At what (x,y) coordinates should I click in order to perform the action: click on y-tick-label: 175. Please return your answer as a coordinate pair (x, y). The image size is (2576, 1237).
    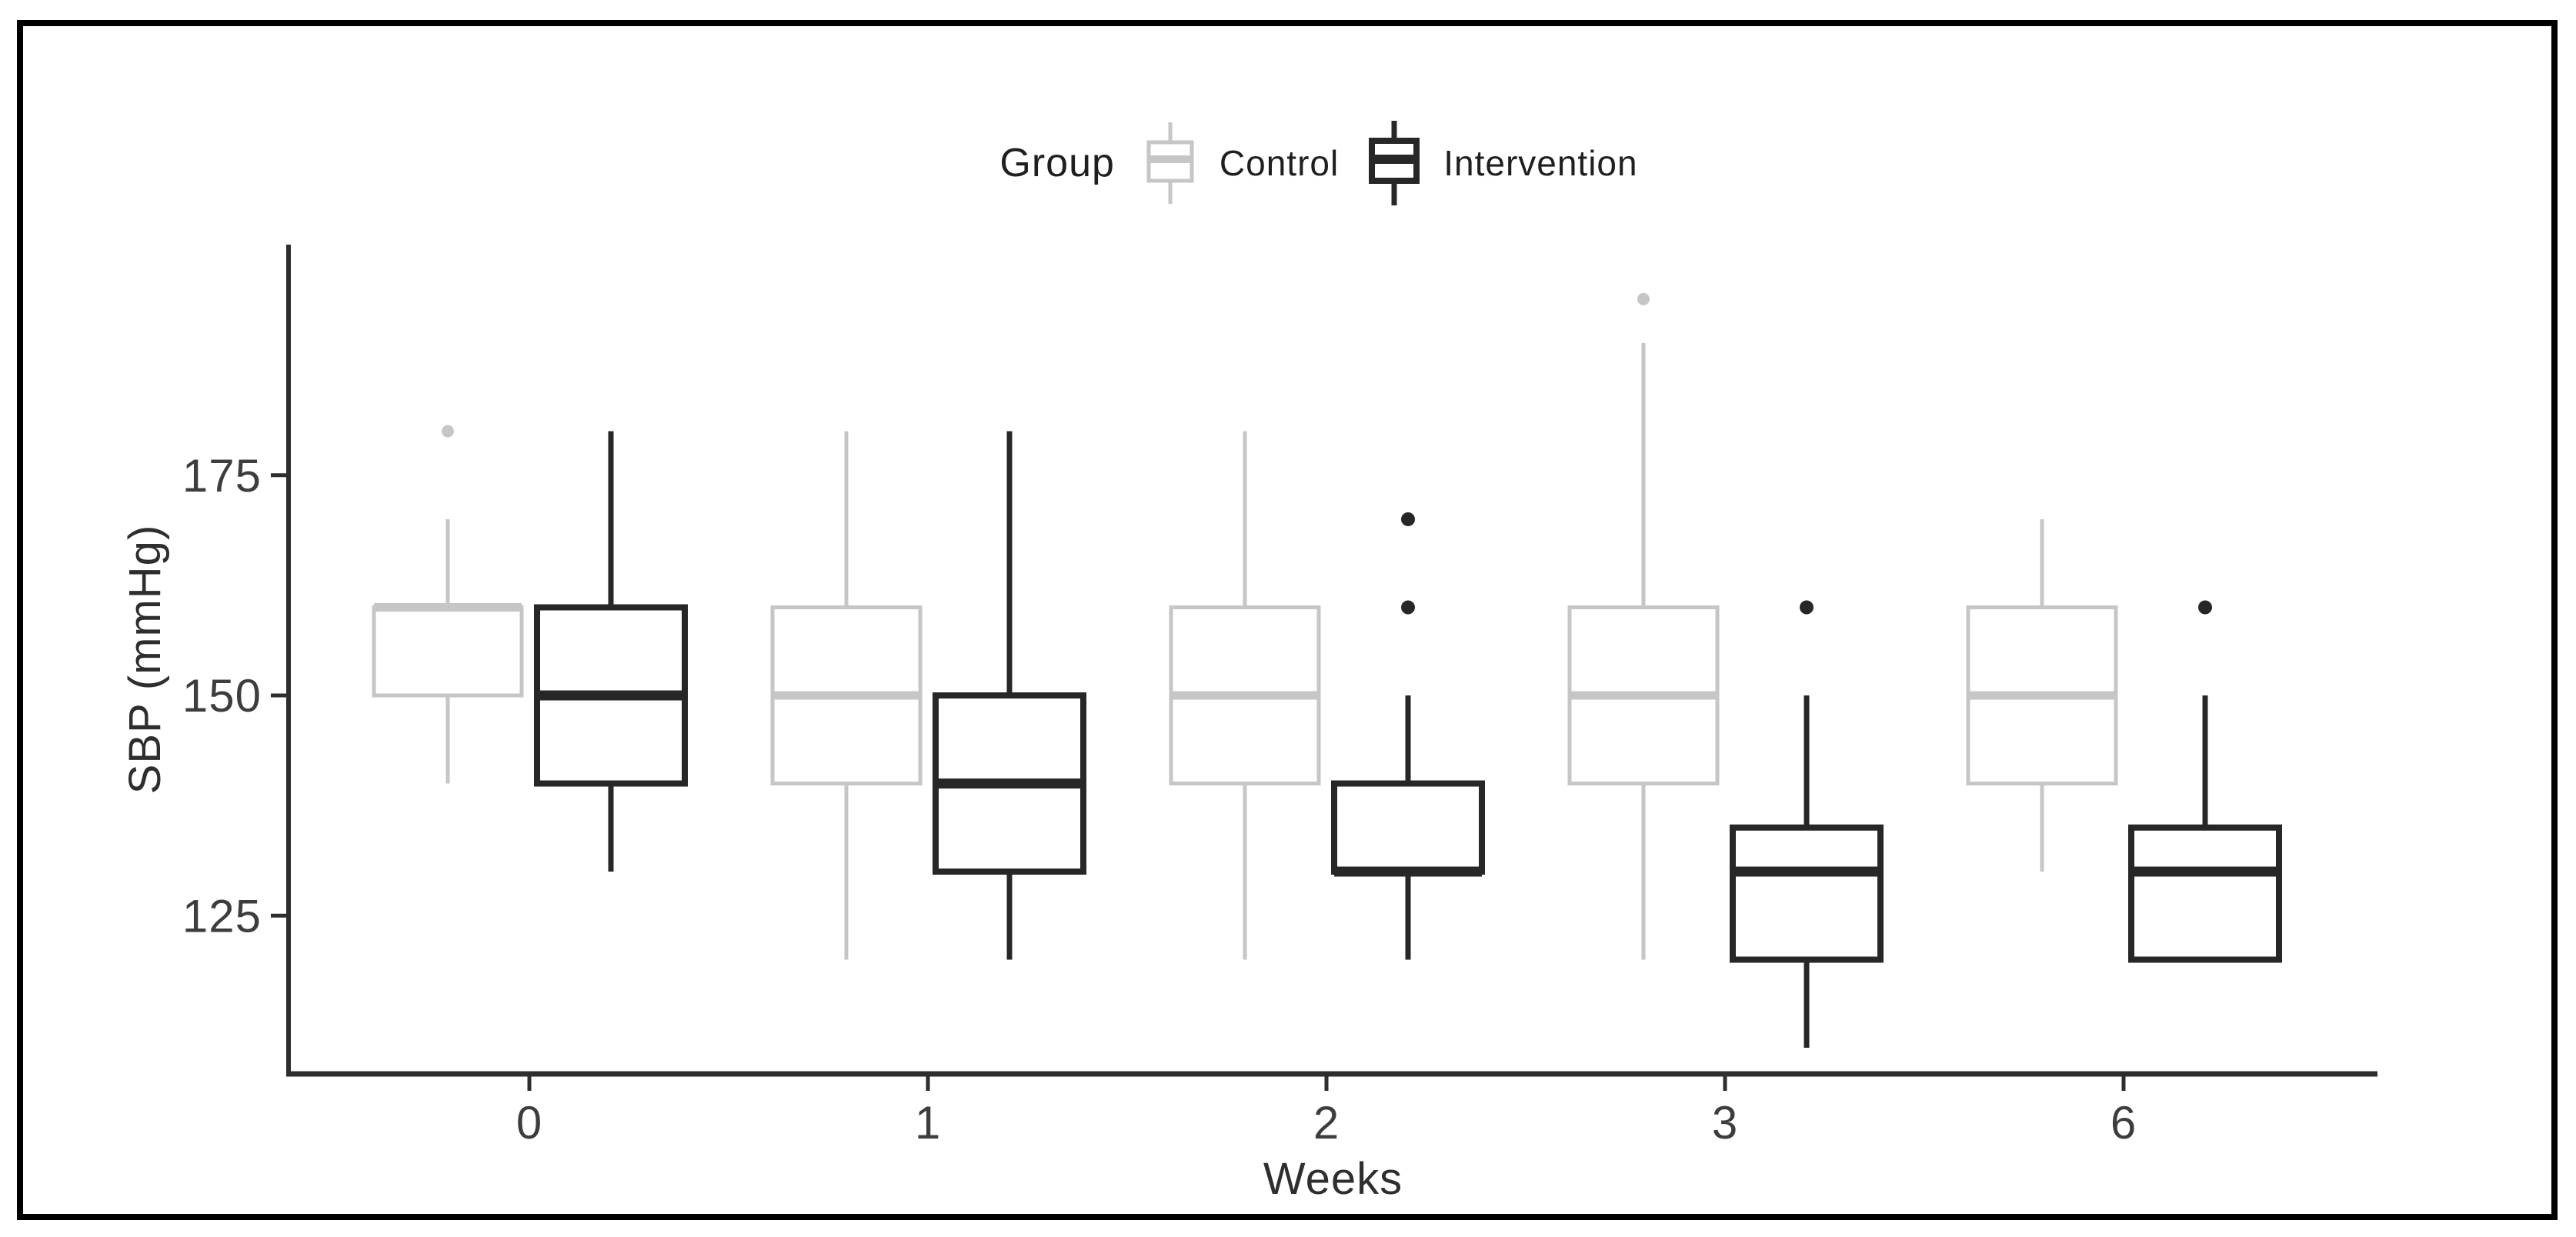
    Looking at the image, I should click on (222, 476).